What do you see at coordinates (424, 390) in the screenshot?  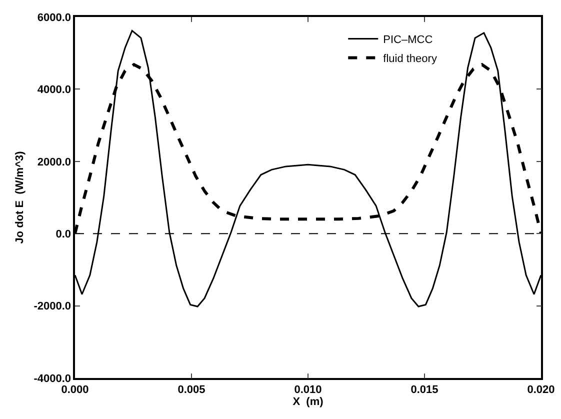 I see `x-tick-label: 0.015` at bounding box center [424, 390].